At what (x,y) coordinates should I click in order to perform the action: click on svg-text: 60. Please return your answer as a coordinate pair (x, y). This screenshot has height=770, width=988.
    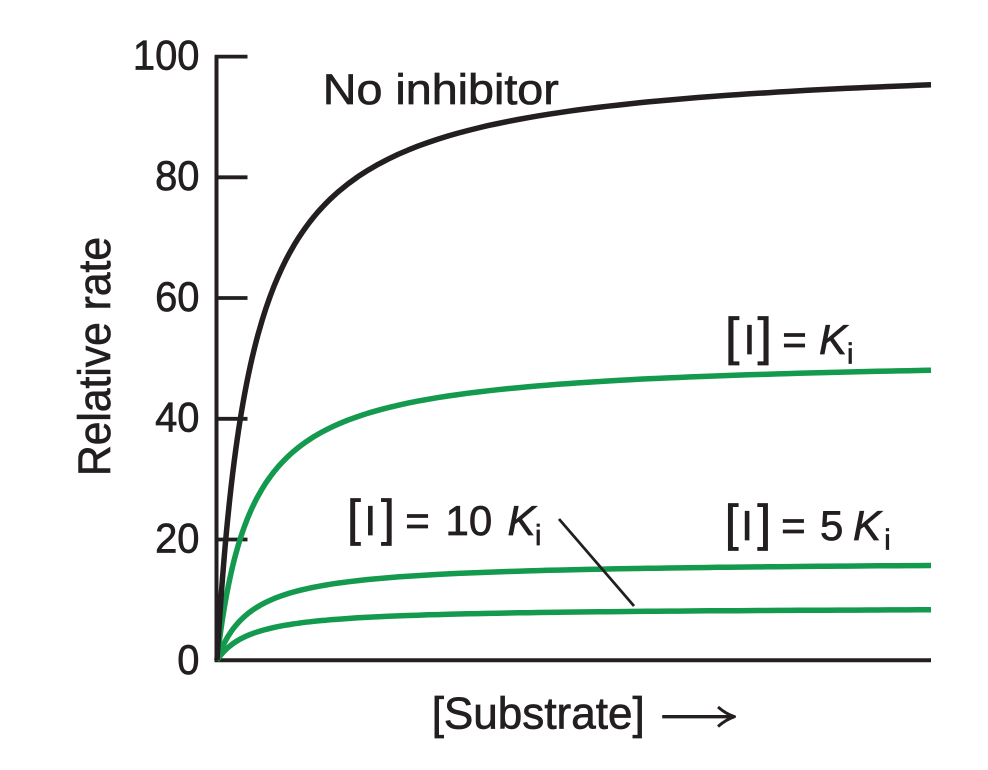
    Looking at the image, I should click on (177, 296).